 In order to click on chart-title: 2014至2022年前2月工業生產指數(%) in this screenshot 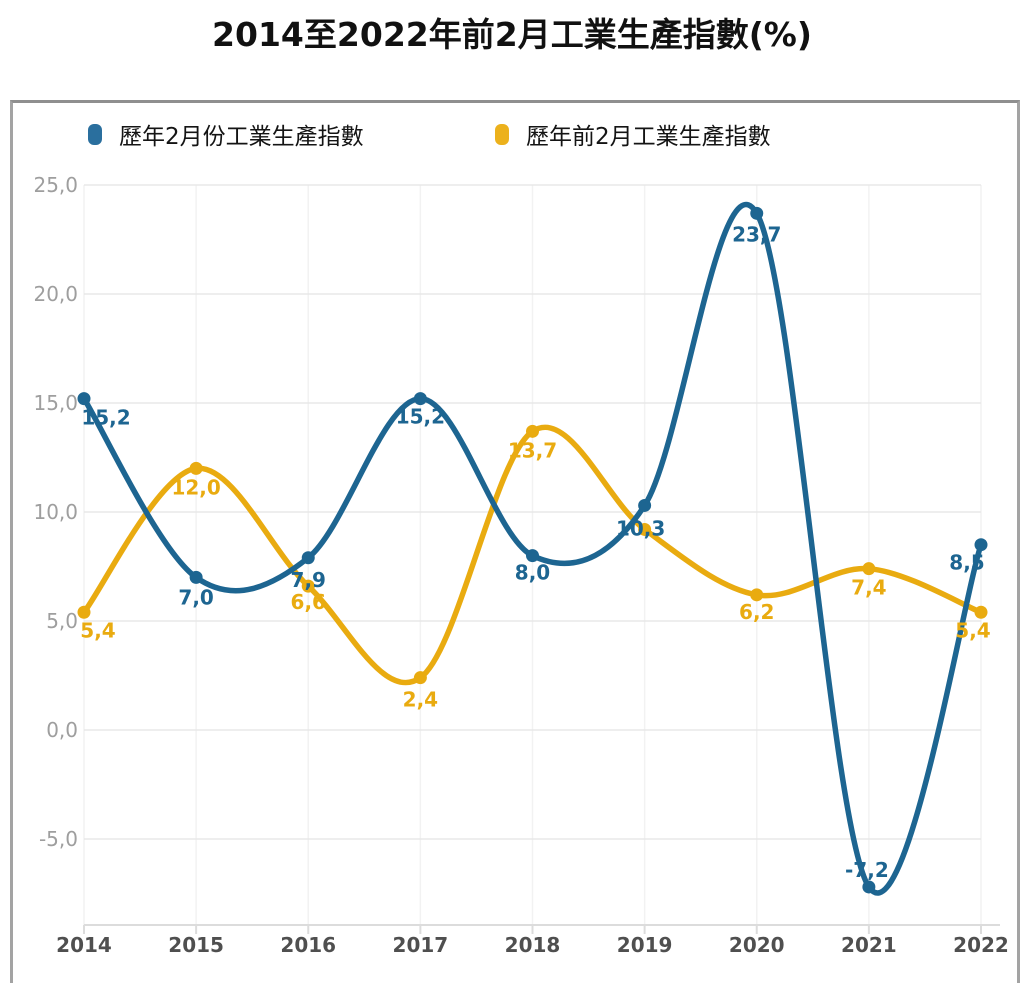, I will do `click(512, 34)`.